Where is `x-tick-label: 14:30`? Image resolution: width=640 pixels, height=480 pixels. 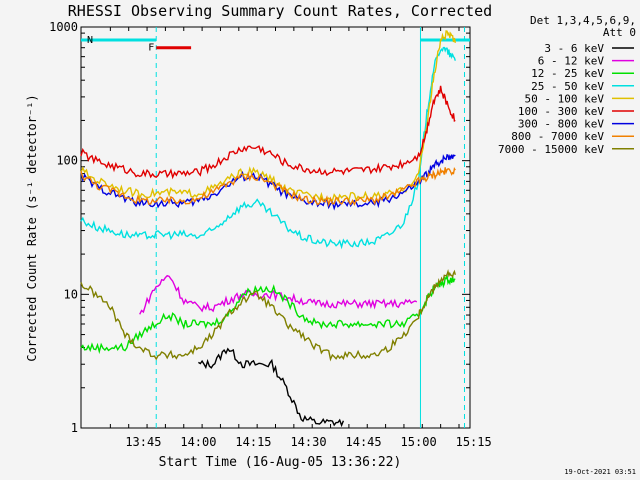 x-tick-label: 14:30 is located at coordinates (308, 442).